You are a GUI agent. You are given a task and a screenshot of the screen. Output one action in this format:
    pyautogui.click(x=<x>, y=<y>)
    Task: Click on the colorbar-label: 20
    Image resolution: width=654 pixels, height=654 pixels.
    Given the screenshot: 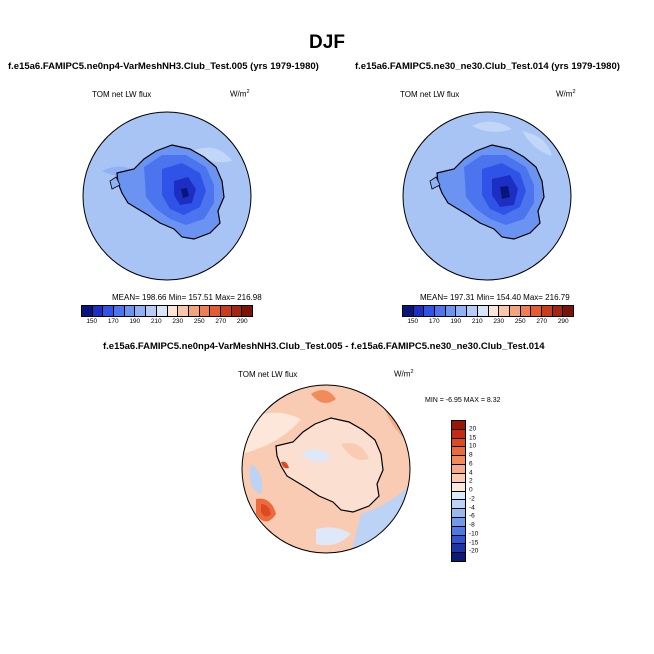 What is the action you would take?
    pyautogui.click(x=473, y=429)
    